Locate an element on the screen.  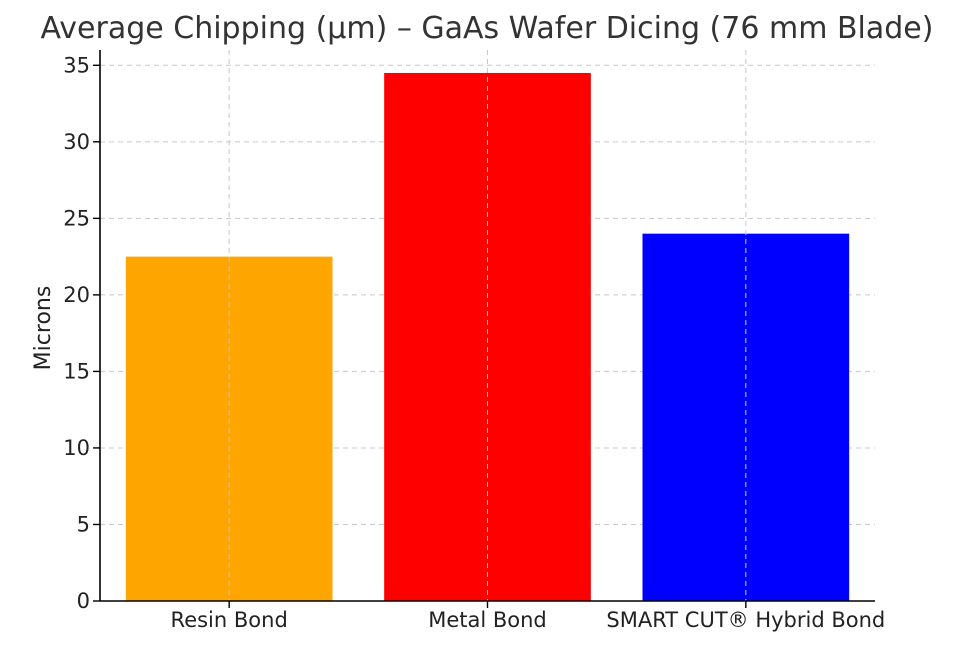
y-tick-label: 15 is located at coordinates (76, 371).